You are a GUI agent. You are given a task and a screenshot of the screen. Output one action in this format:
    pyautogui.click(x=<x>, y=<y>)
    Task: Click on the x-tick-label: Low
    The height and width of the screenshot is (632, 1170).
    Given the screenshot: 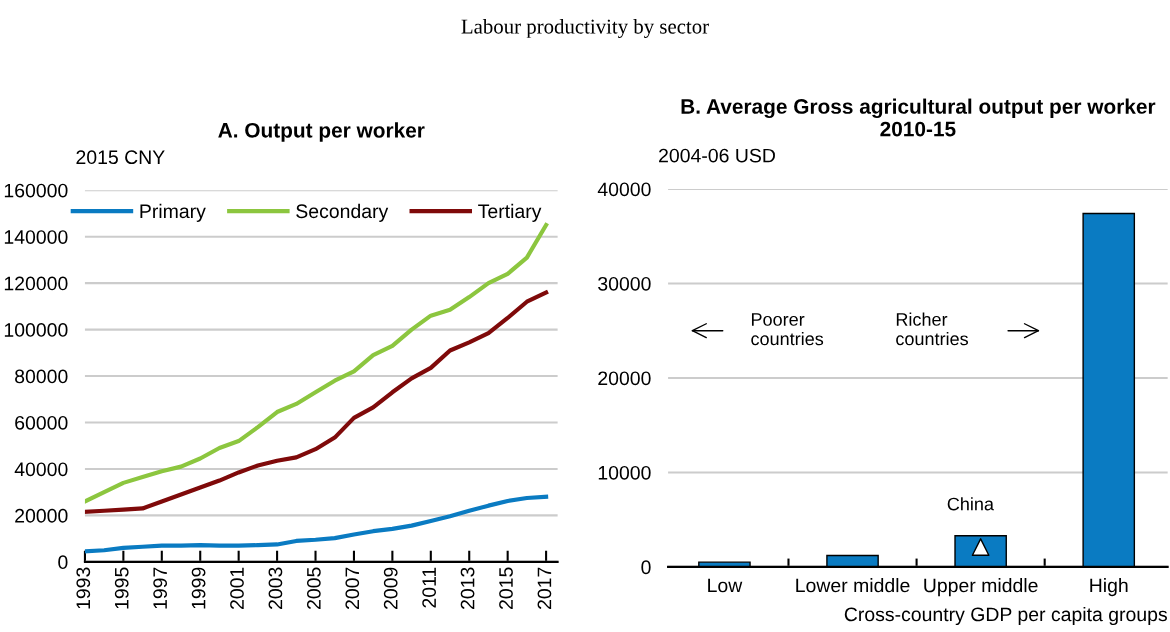 What is the action you would take?
    pyautogui.click(x=725, y=585)
    